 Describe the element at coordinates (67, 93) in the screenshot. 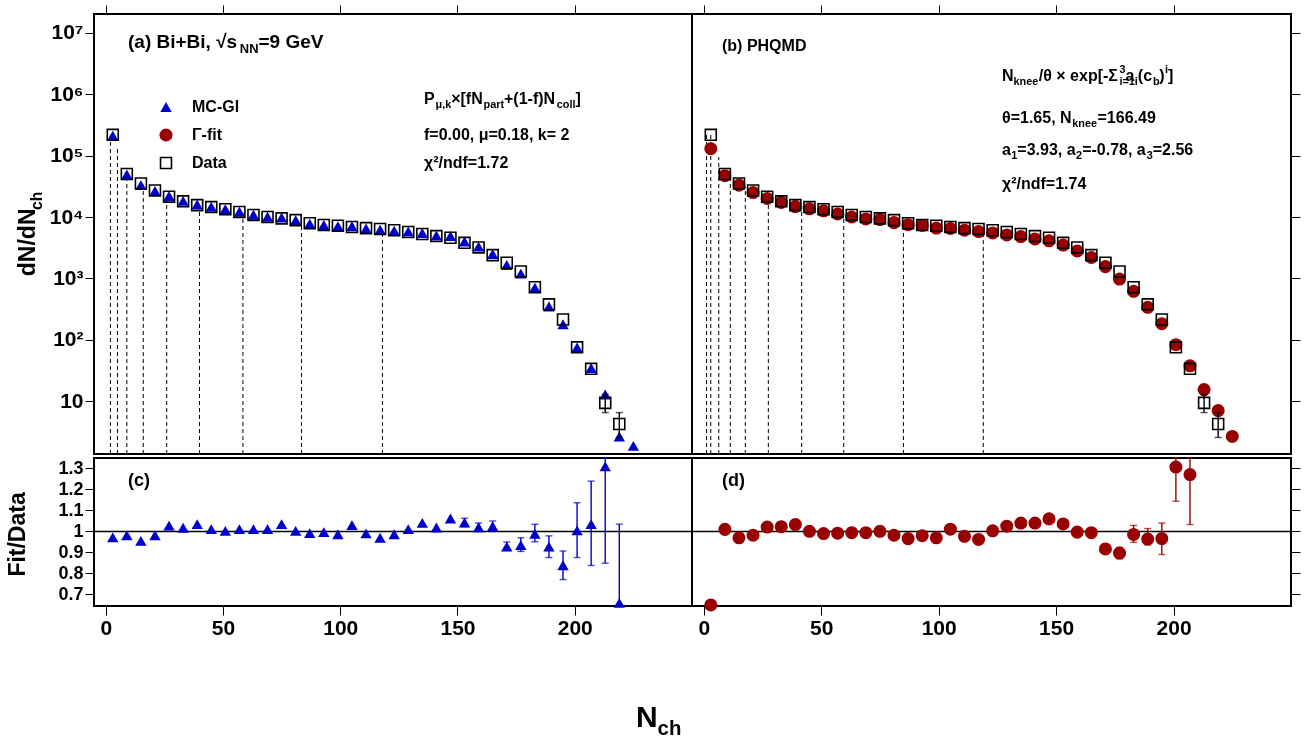

I see `y-tick-label: 10⁶` at that location.